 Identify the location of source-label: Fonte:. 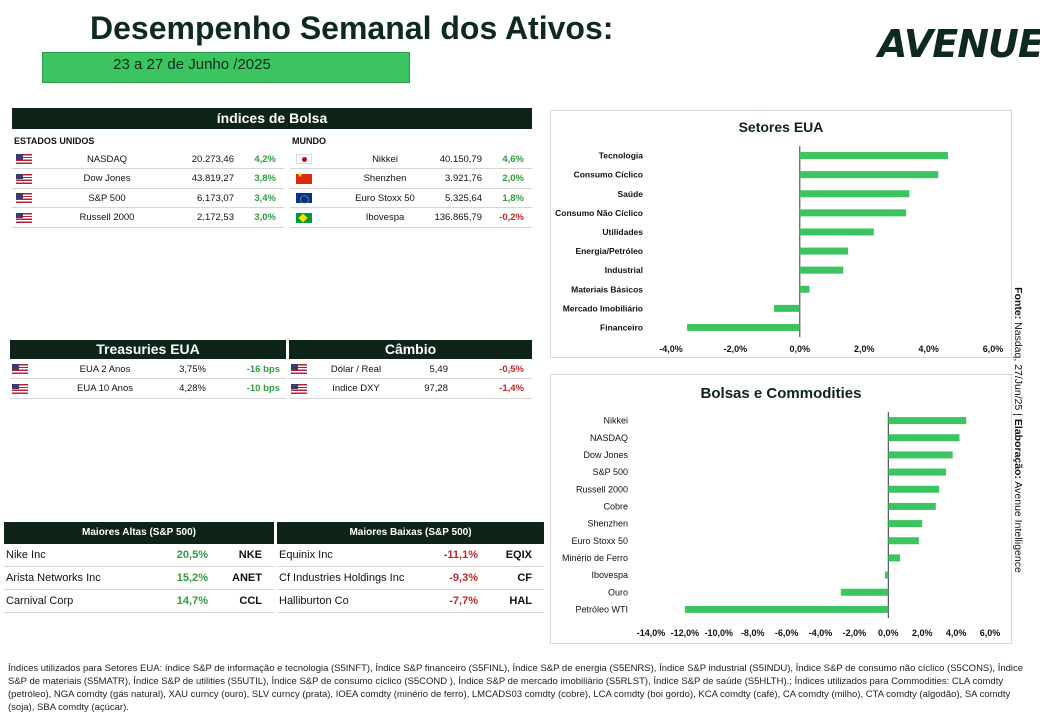
(1018, 303).